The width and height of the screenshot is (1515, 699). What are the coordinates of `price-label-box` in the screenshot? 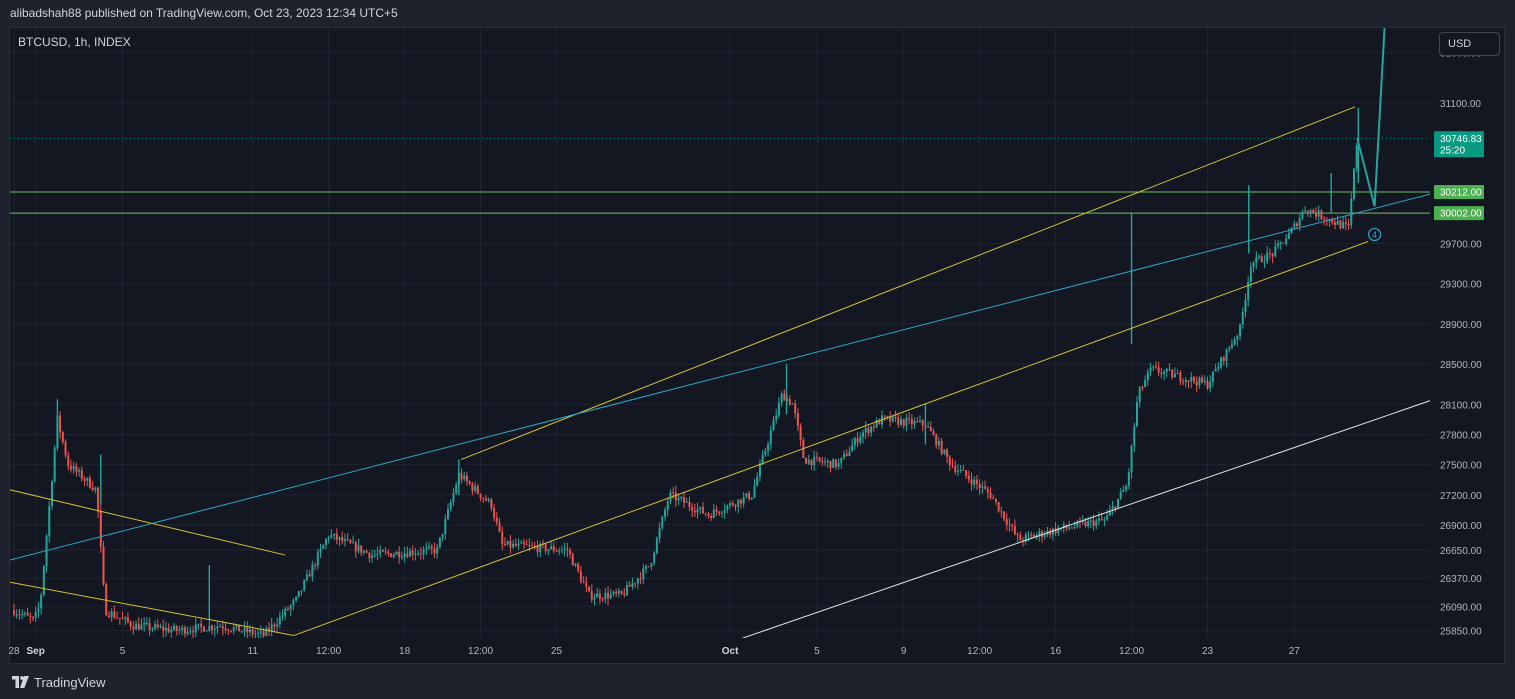 It's located at (1459, 192).